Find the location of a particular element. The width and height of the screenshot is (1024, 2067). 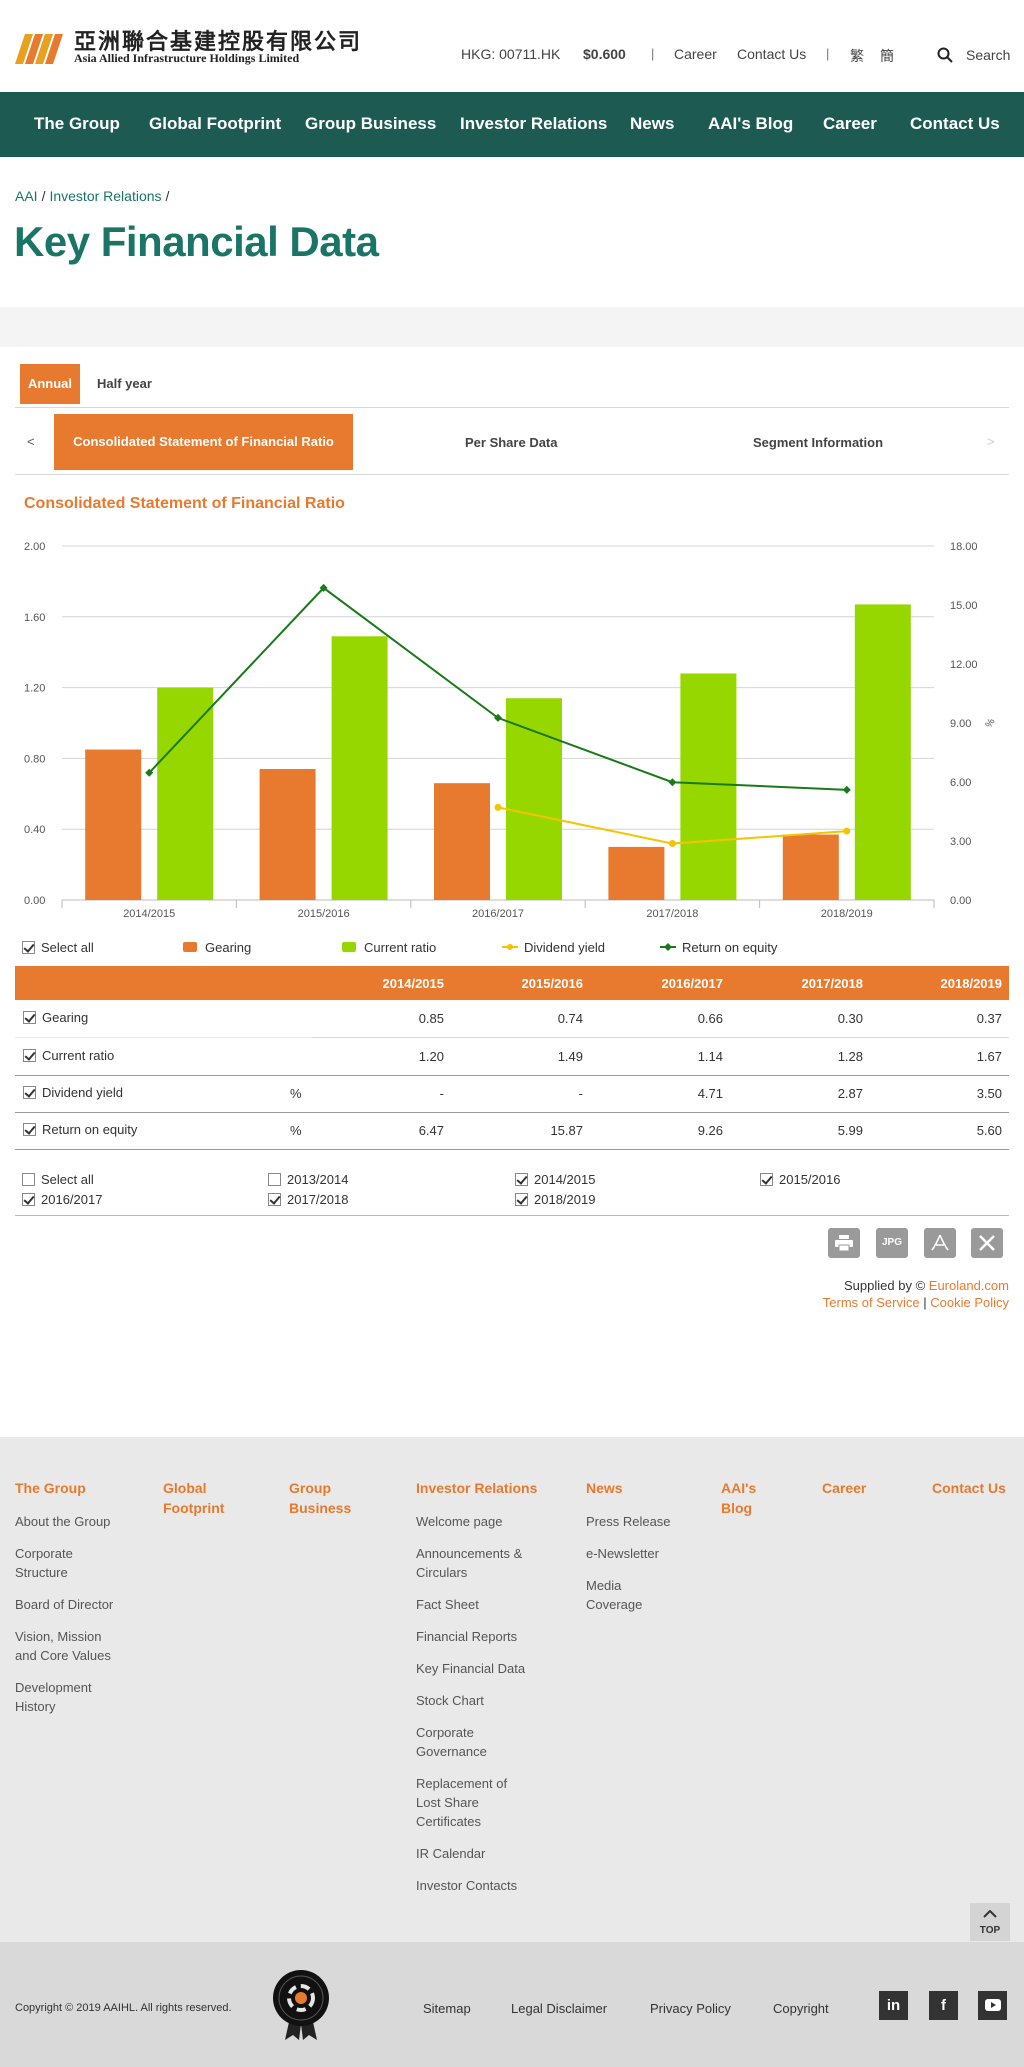

subnav-next-arrow: > is located at coordinates (991, 441).